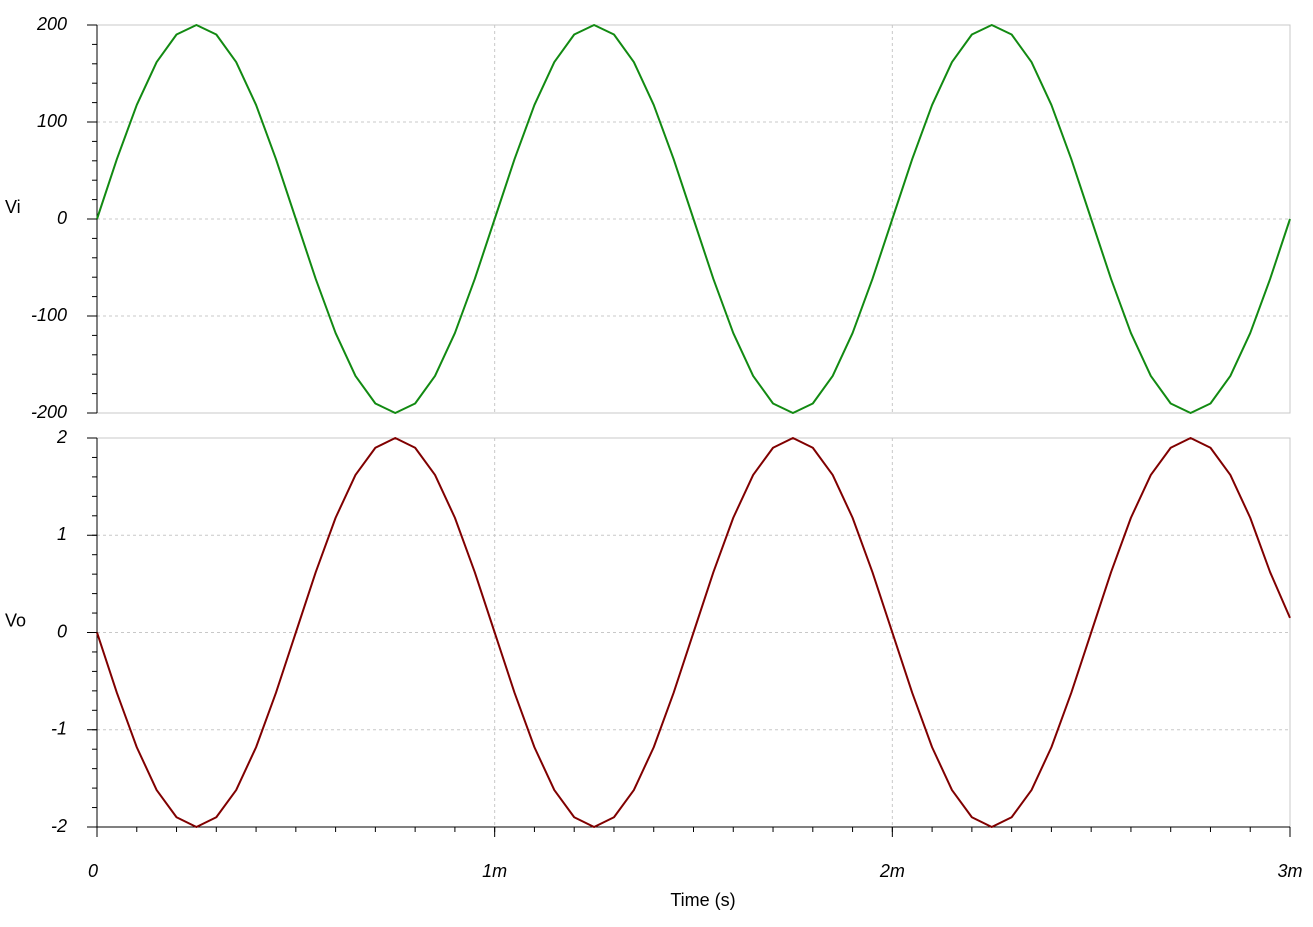 The height and width of the screenshot is (927, 1313). Describe the element at coordinates (93, 871) in the screenshot. I see `x-tick-label: 0` at that location.